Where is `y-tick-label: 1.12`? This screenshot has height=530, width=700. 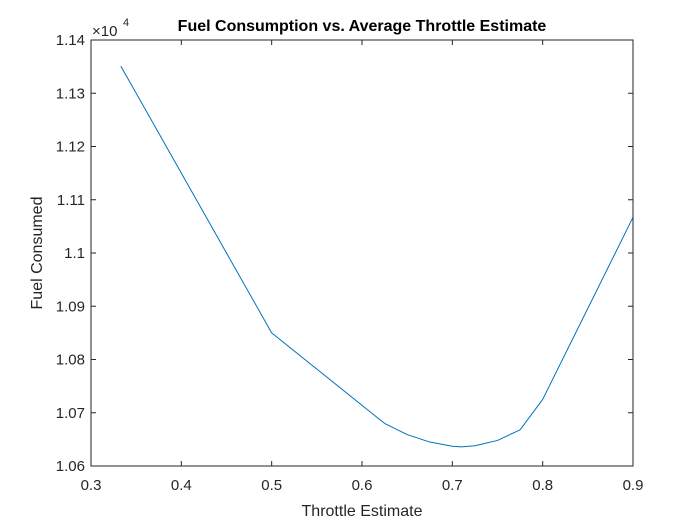
y-tick-label: 1.12 is located at coordinates (70, 147).